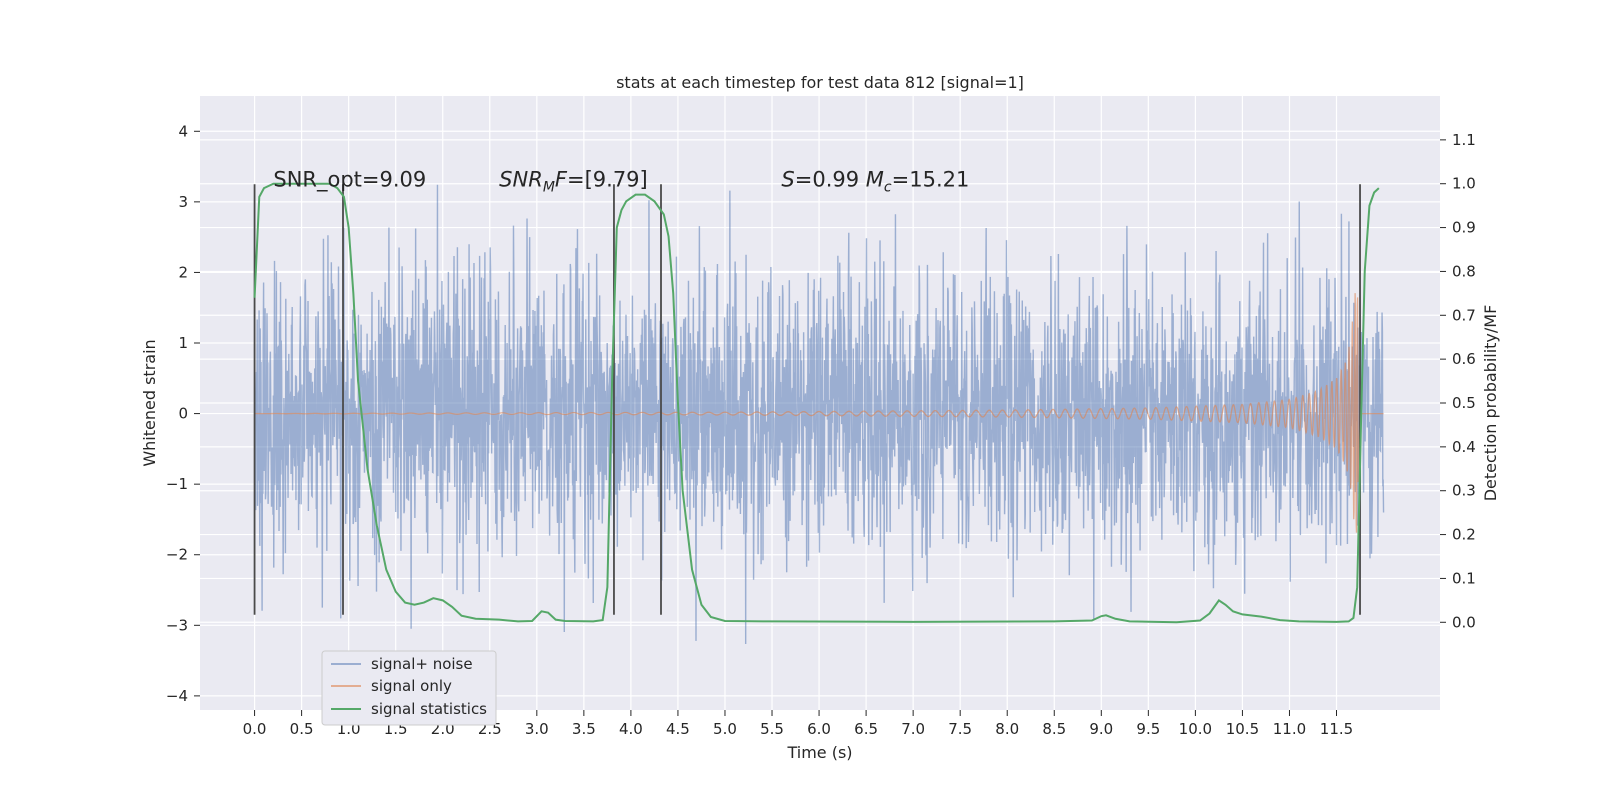 This screenshot has width=1600, height=804. Describe the element at coordinates (1464, 140) in the screenshot. I see `y-right-tick-label-0: 1.1` at that location.